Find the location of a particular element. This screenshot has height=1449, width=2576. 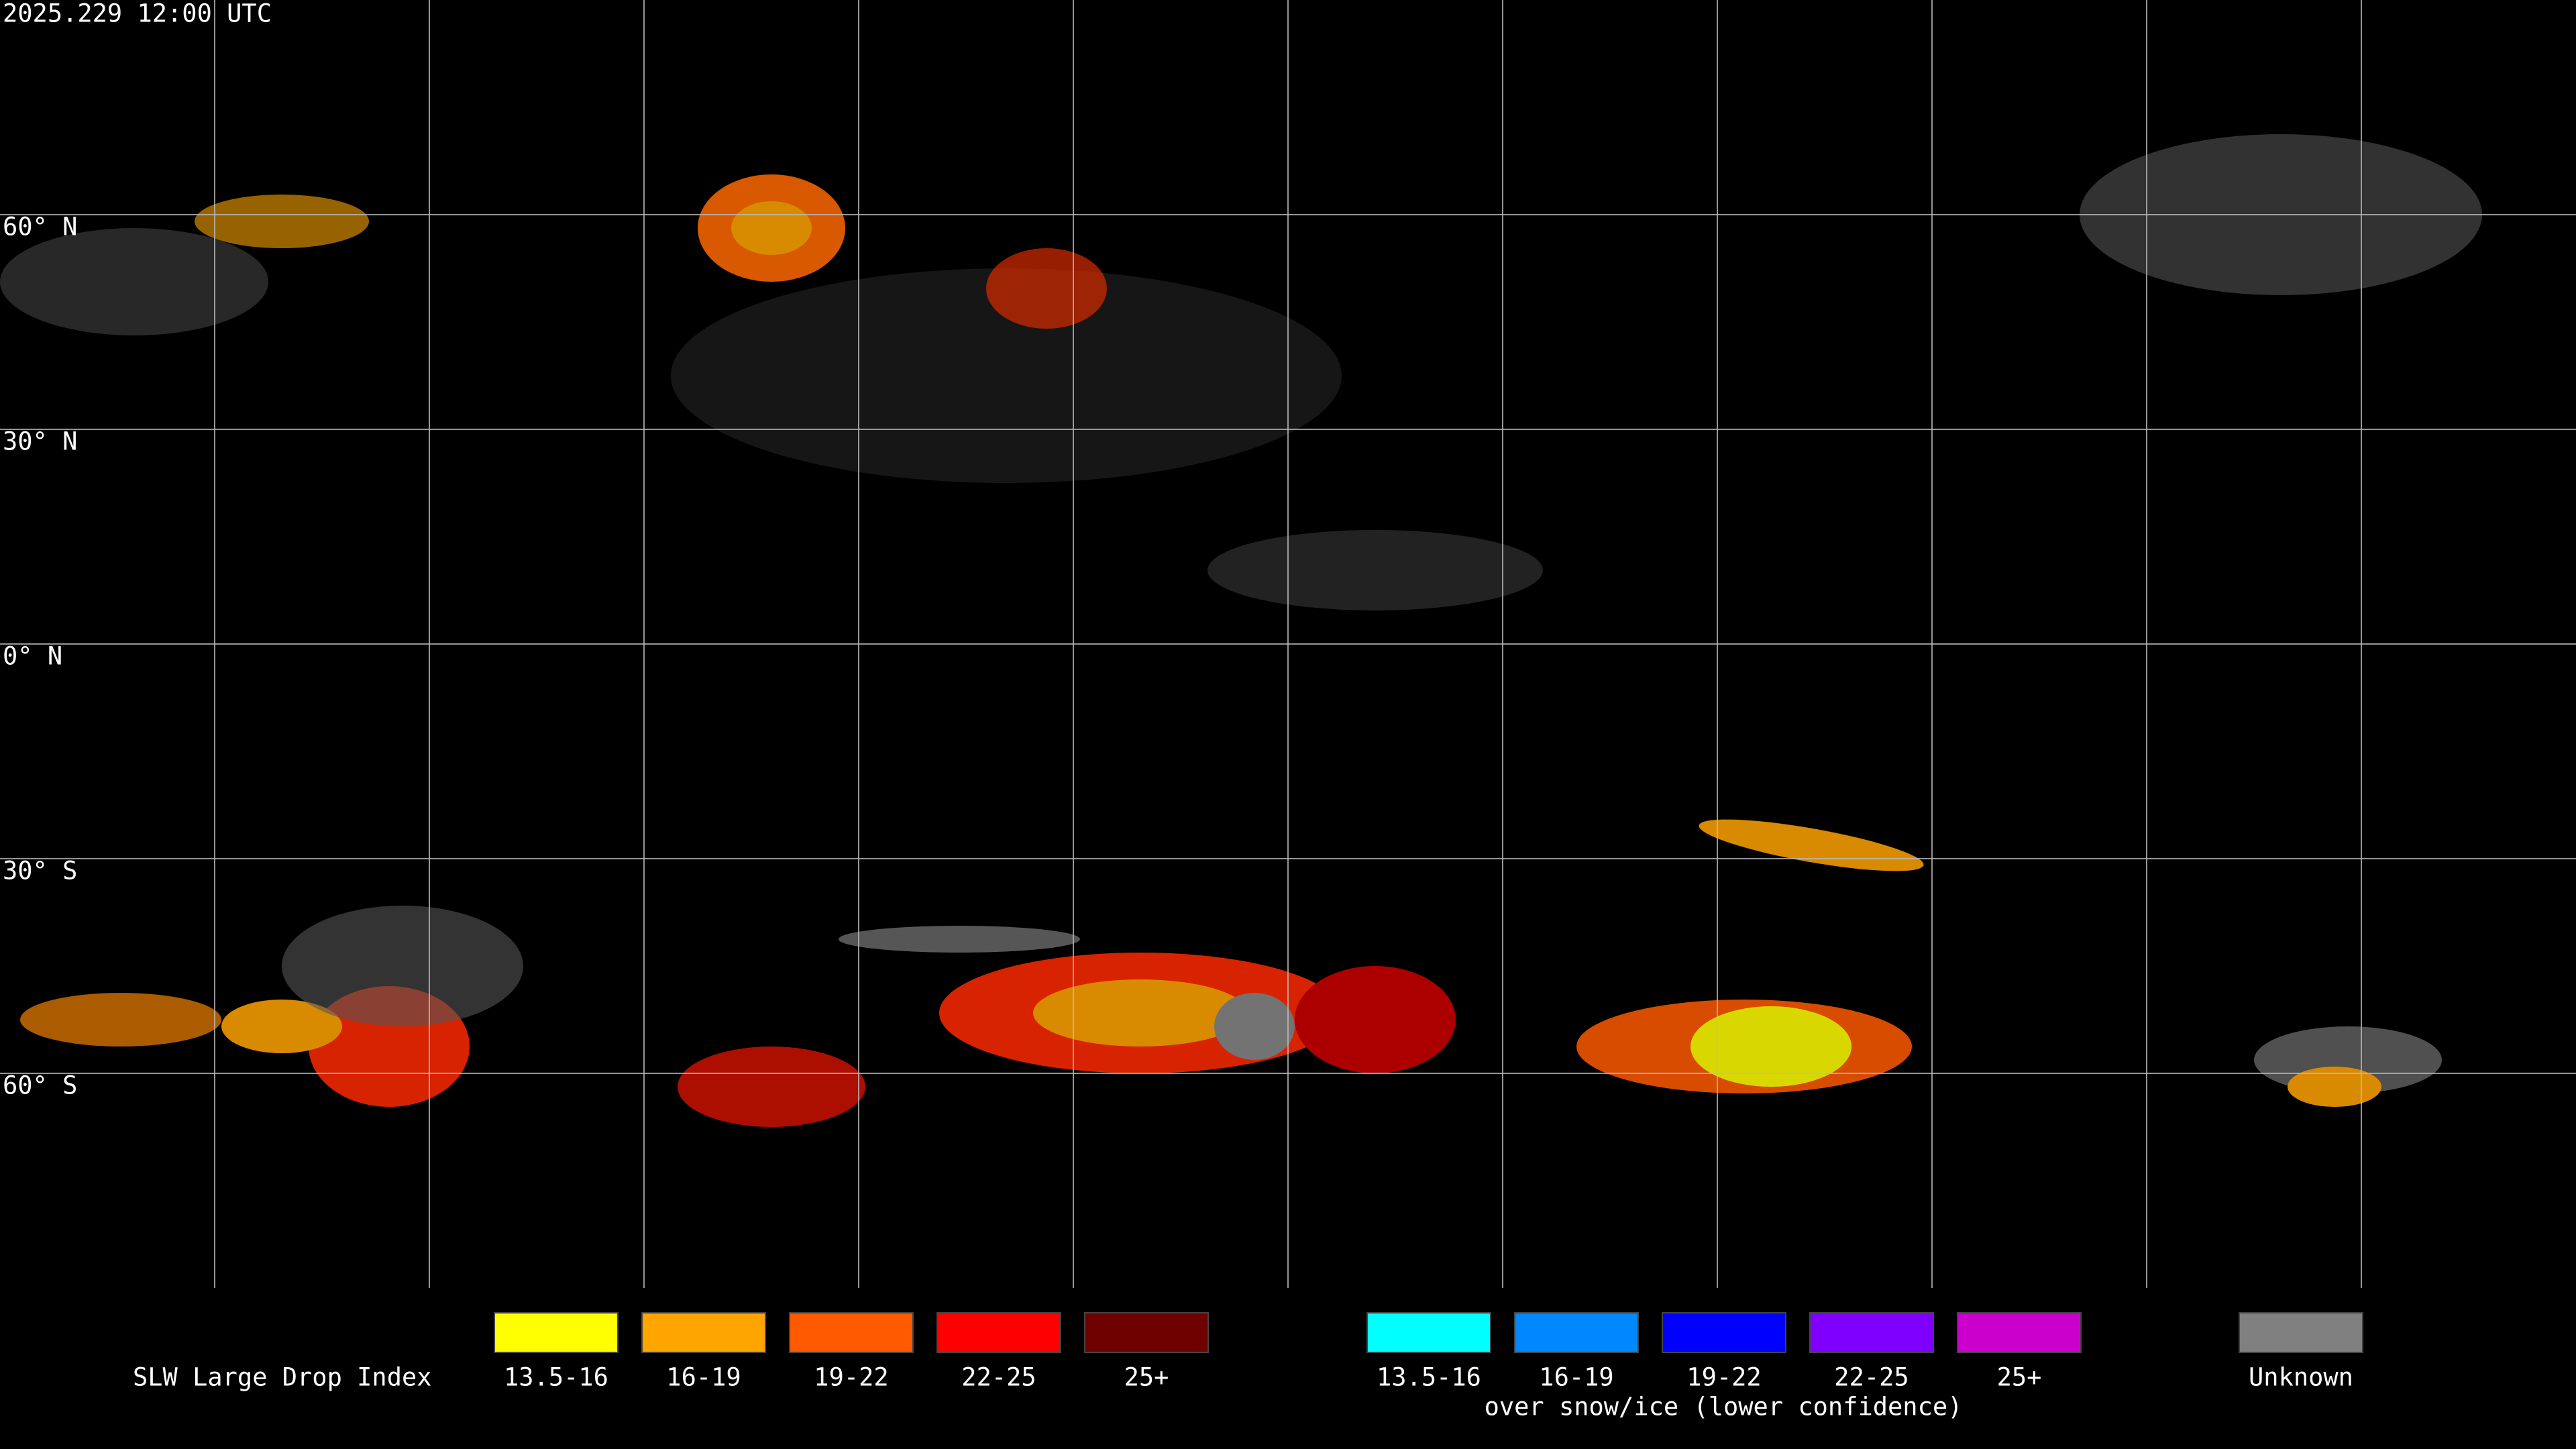

latitude-label: 30° S is located at coordinates (40, 871).